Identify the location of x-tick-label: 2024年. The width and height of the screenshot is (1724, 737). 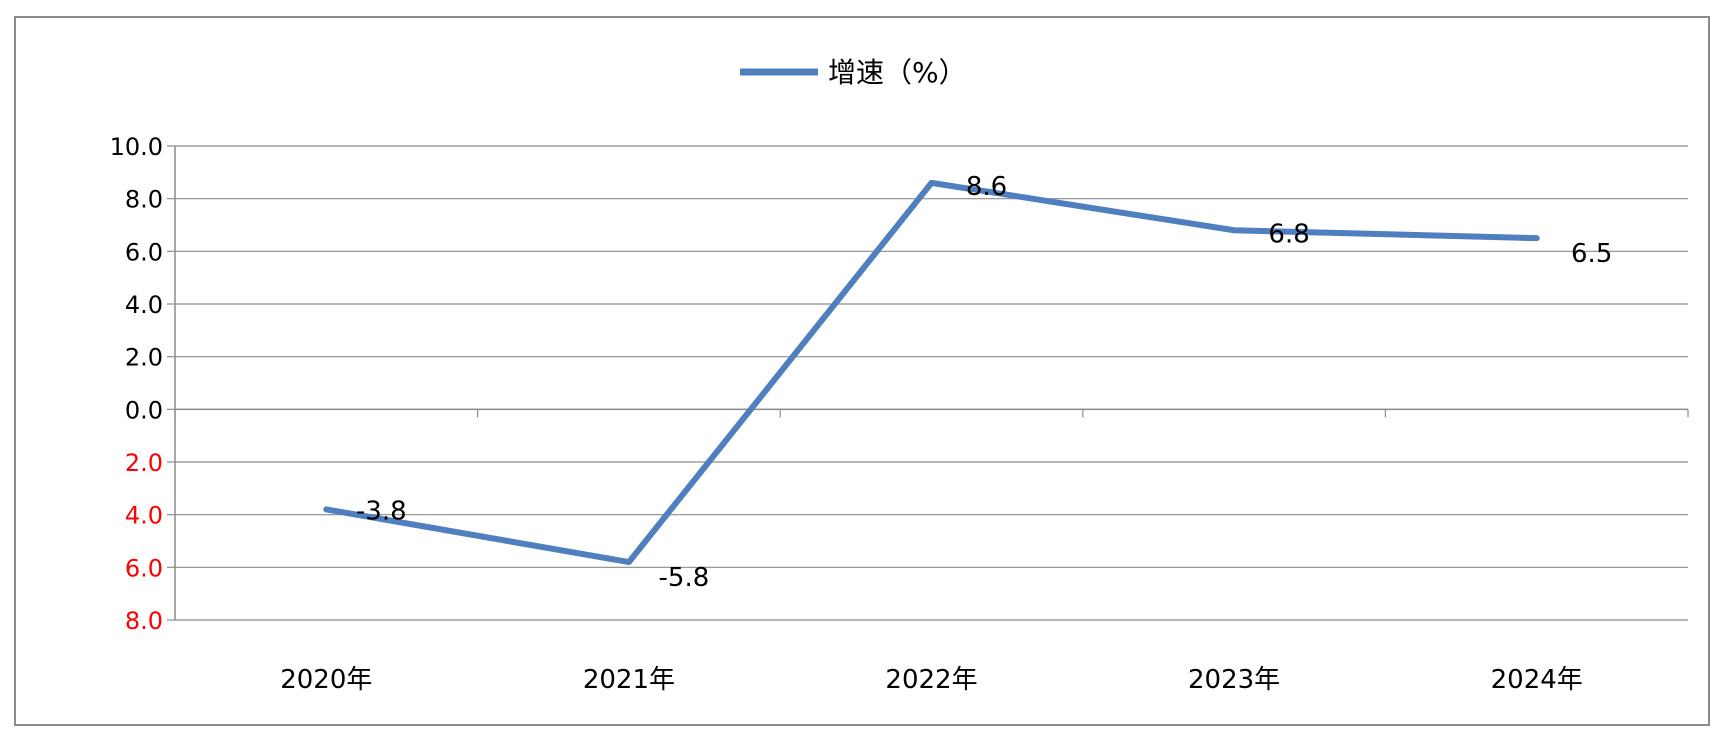
(1537, 680).